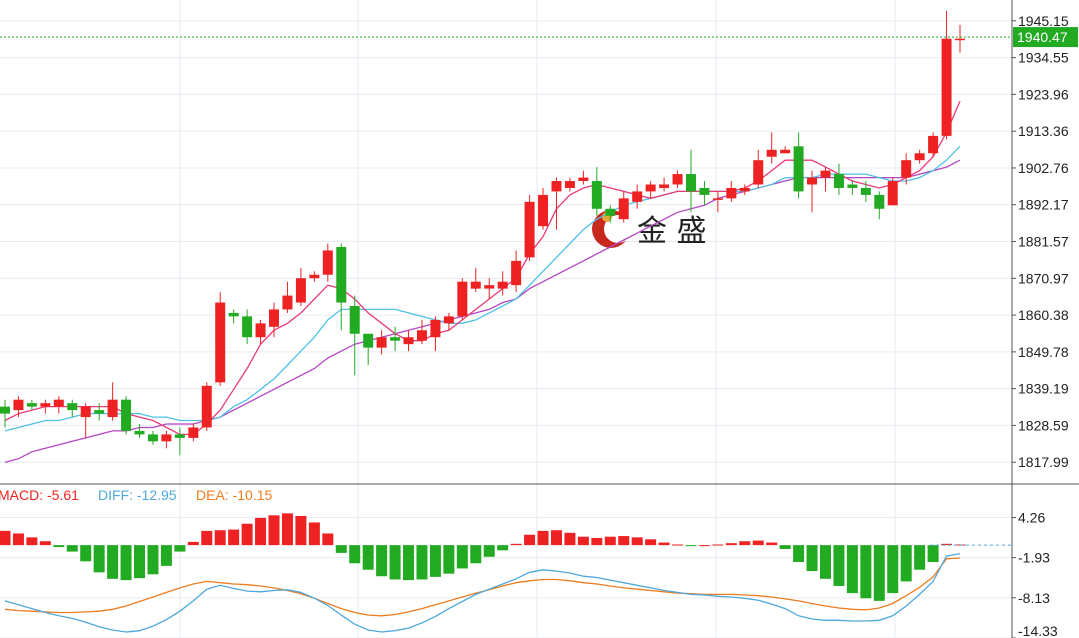 This screenshot has width=1079, height=638. I want to click on macd-tick-label: -8.13, so click(1034, 598).